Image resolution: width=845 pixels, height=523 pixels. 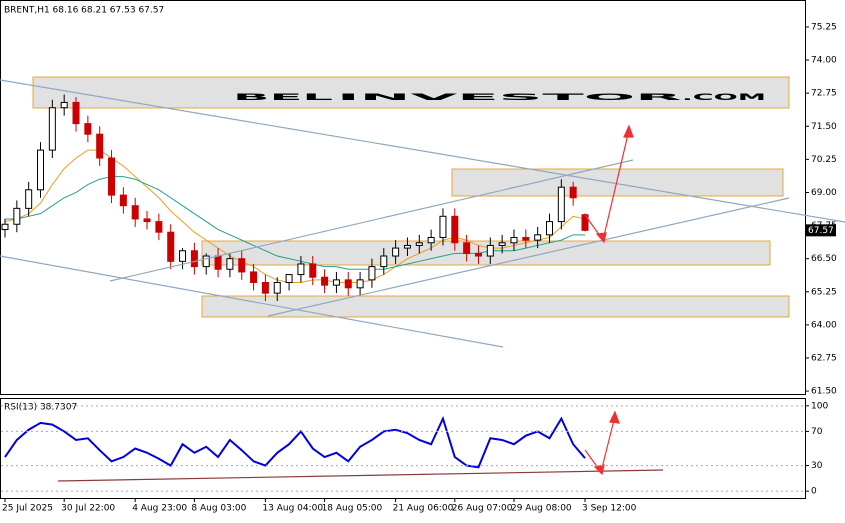 What do you see at coordinates (824, 193) in the screenshot?
I see `y-tick-label: 69.00` at bounding box center [824, 193].